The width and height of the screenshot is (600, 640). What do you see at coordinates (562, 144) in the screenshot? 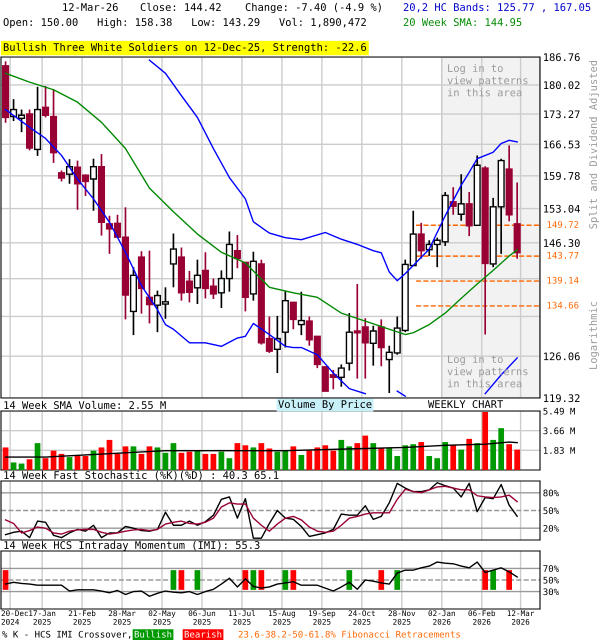
I see `y-tick-label: 166.53` at bounding box center [562, 144].